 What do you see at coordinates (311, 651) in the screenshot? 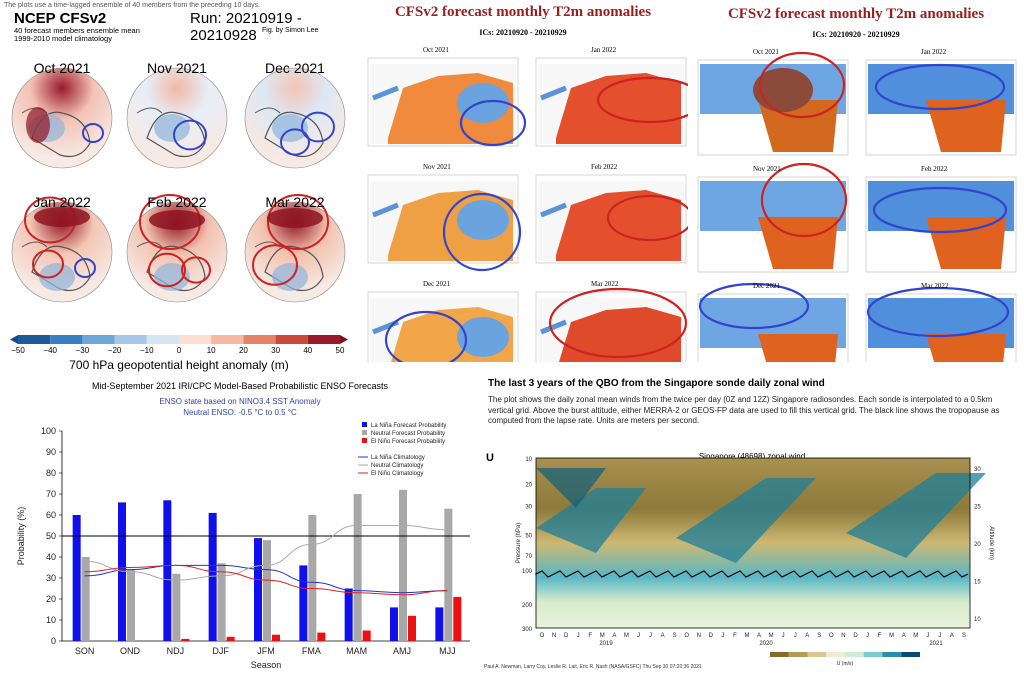
I see `x-tick-label: FMA` at bounding box center [311, 651].